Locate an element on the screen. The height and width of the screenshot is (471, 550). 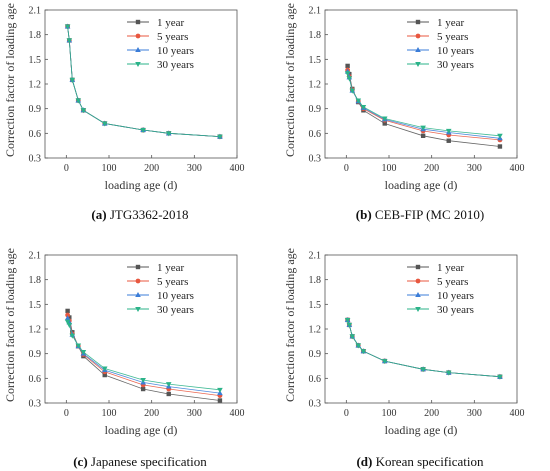
panel-caption: (a) JTG3362-2018 is located at coordinates (139, 214).